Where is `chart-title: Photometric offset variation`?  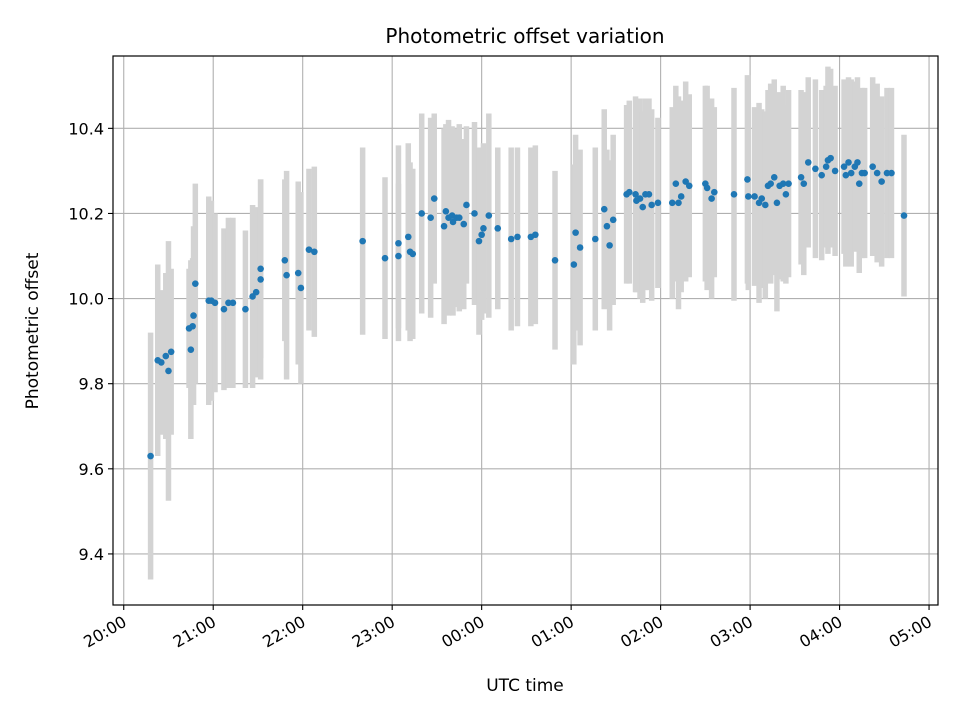 chart-title: Photometric offset variation is located at coordinates (524, 36).